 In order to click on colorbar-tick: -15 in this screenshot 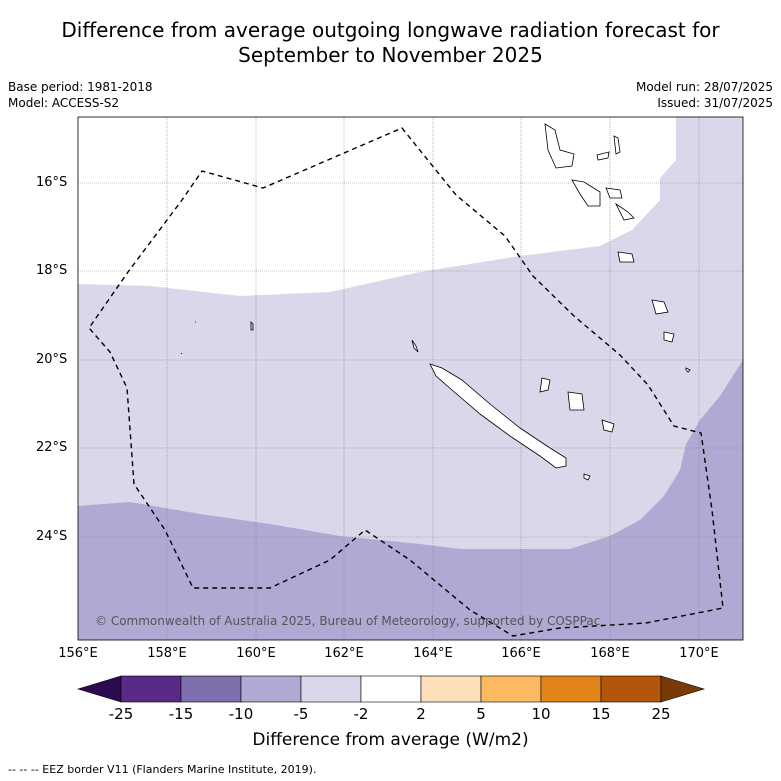, I will do `click(181, 714)`.